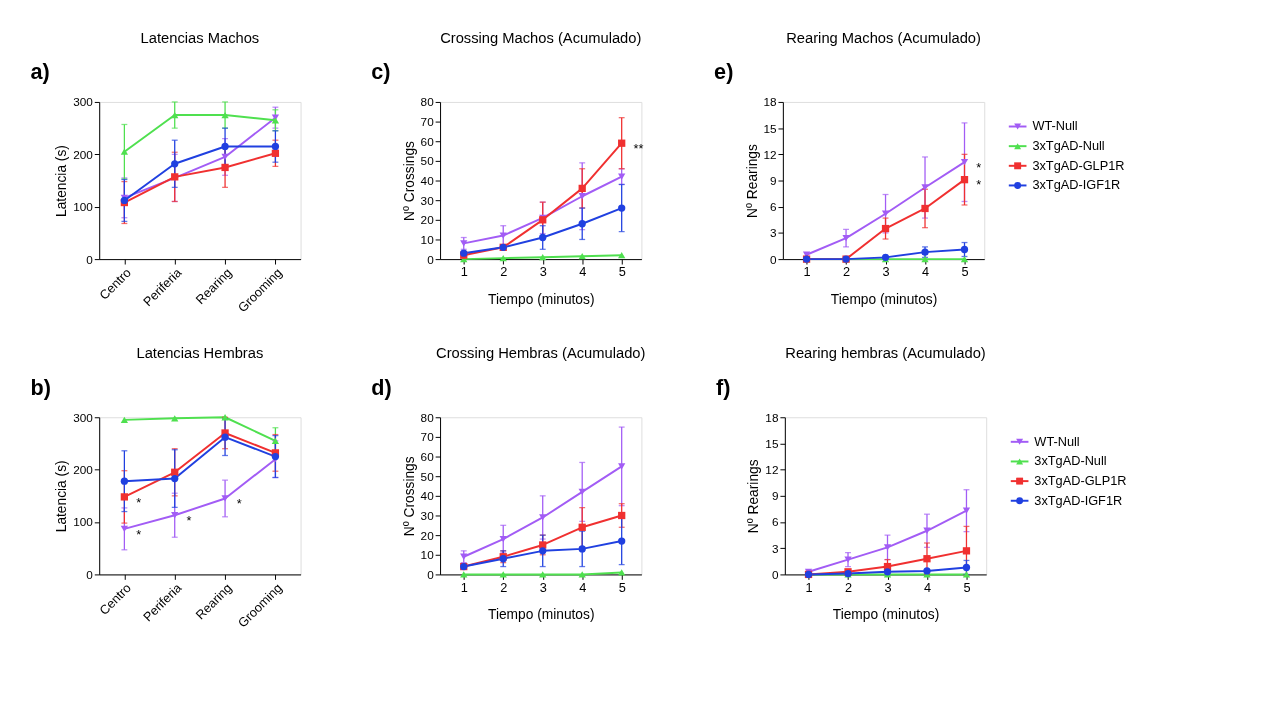 Image resolution: width=1275 pixels, height=713 pixels. I want to click on text: b), so click(40, 387).